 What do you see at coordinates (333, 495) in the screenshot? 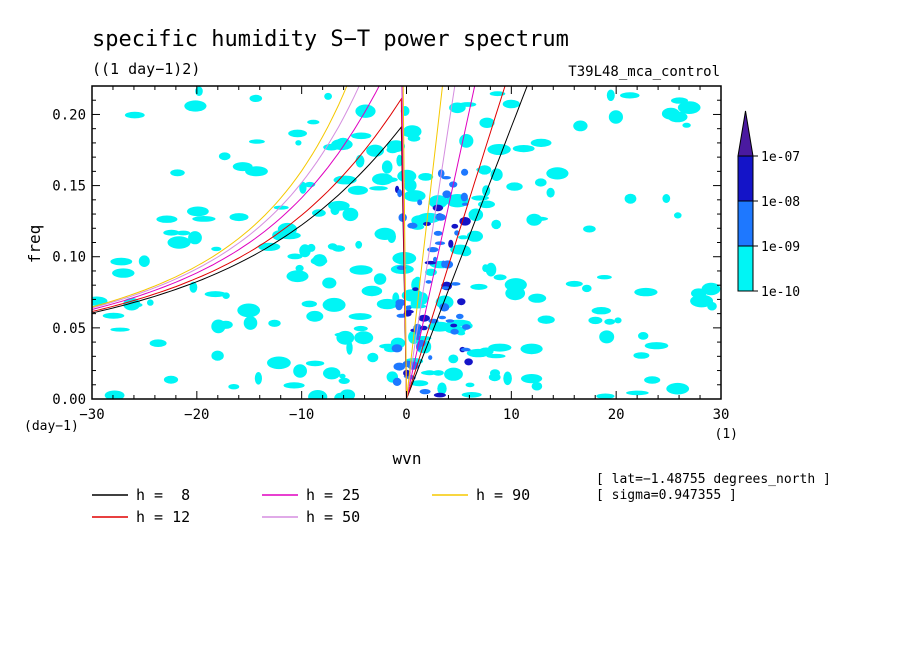
I see `legend-entry: h = 25` at bounding box center [333, 495].